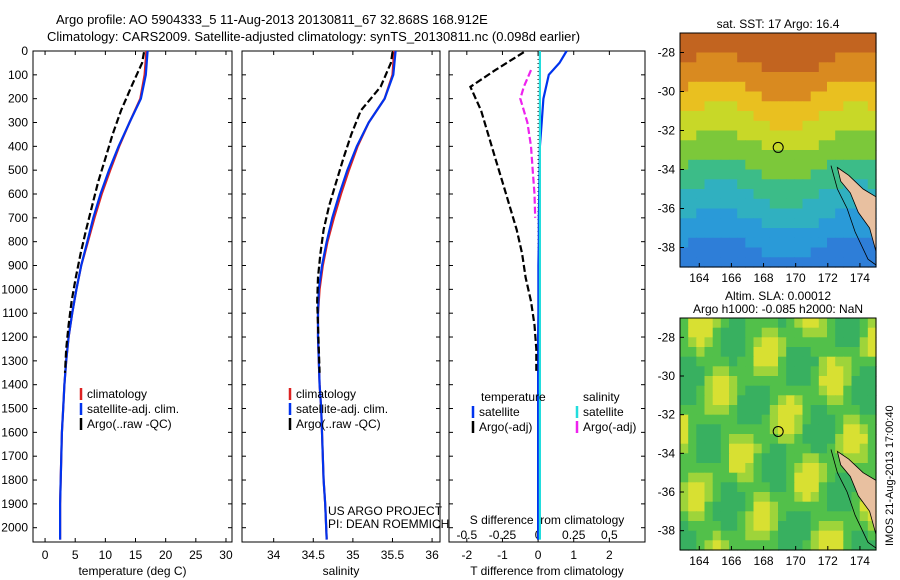 The image size is (900, 580). I want to click on s-tick-label: -0.25, so click(503, 535).